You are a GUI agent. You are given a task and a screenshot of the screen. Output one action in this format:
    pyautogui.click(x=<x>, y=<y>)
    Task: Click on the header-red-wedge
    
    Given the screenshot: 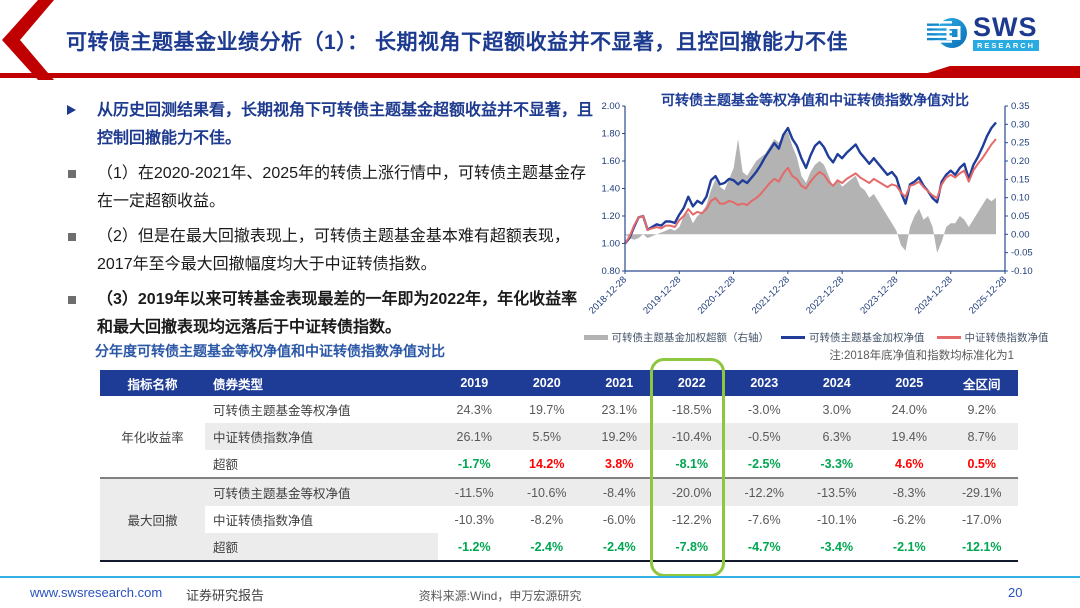 What is the action you would take?
    pyautogui.click(x=996, y=72)
    